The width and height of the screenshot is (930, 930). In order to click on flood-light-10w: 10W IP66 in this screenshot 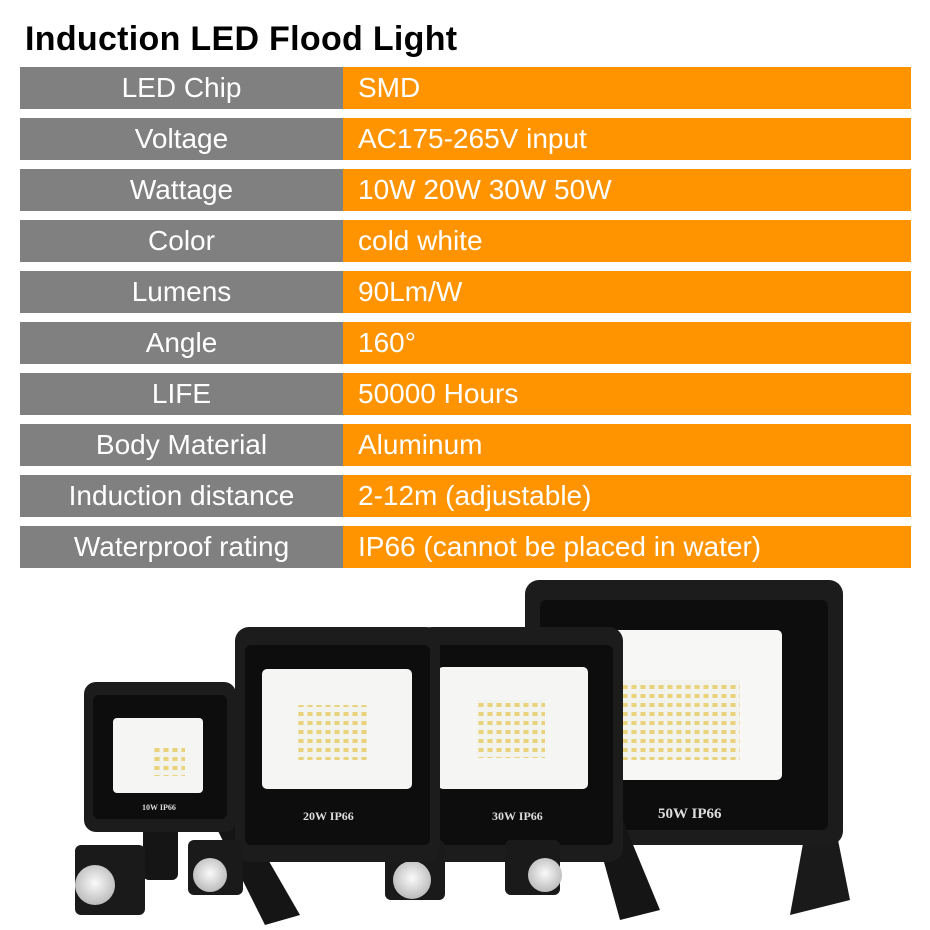, I will do `click(155, 798)`.